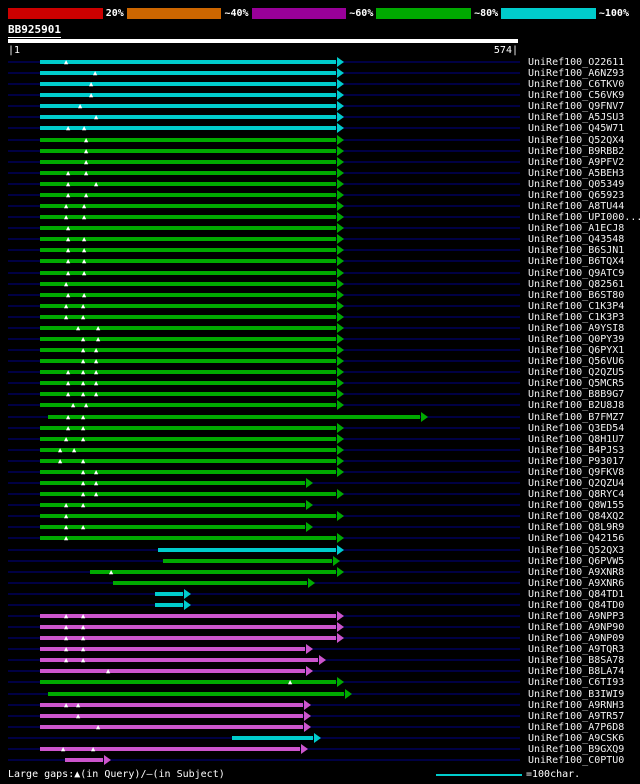 This screenshot has width=640, height=784. What do you see at coordinates (576, 406) in the screenshot?
I see `subject-label: UniRef100_B2U8J8` at bounding box center [576, 406].